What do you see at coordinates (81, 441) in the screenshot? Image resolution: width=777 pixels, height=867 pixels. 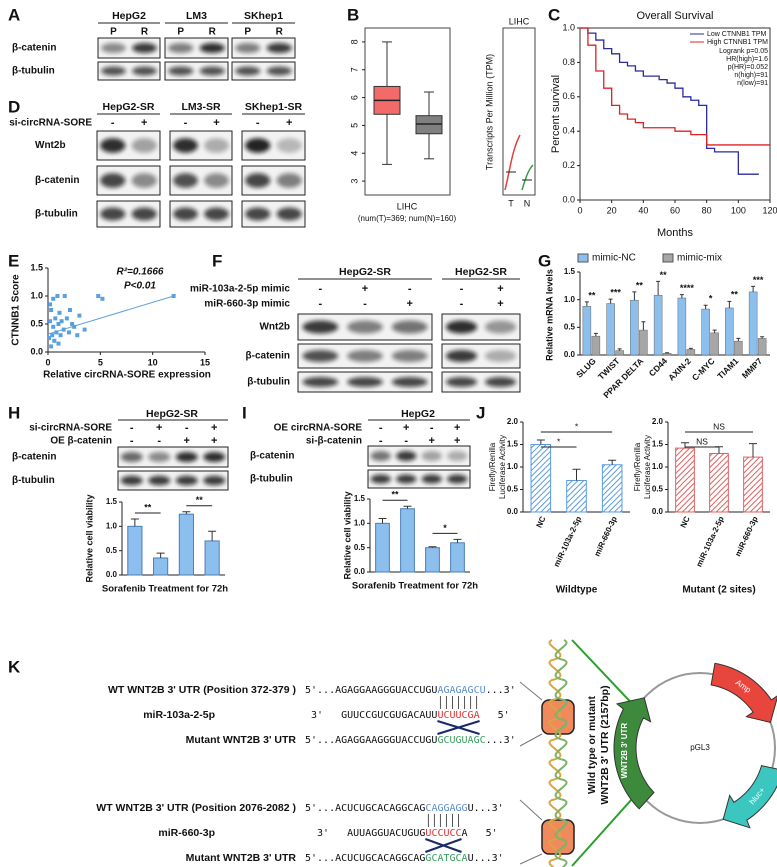 I see `treatment-label: OE β-catenin` at bounding box center [81, 441].